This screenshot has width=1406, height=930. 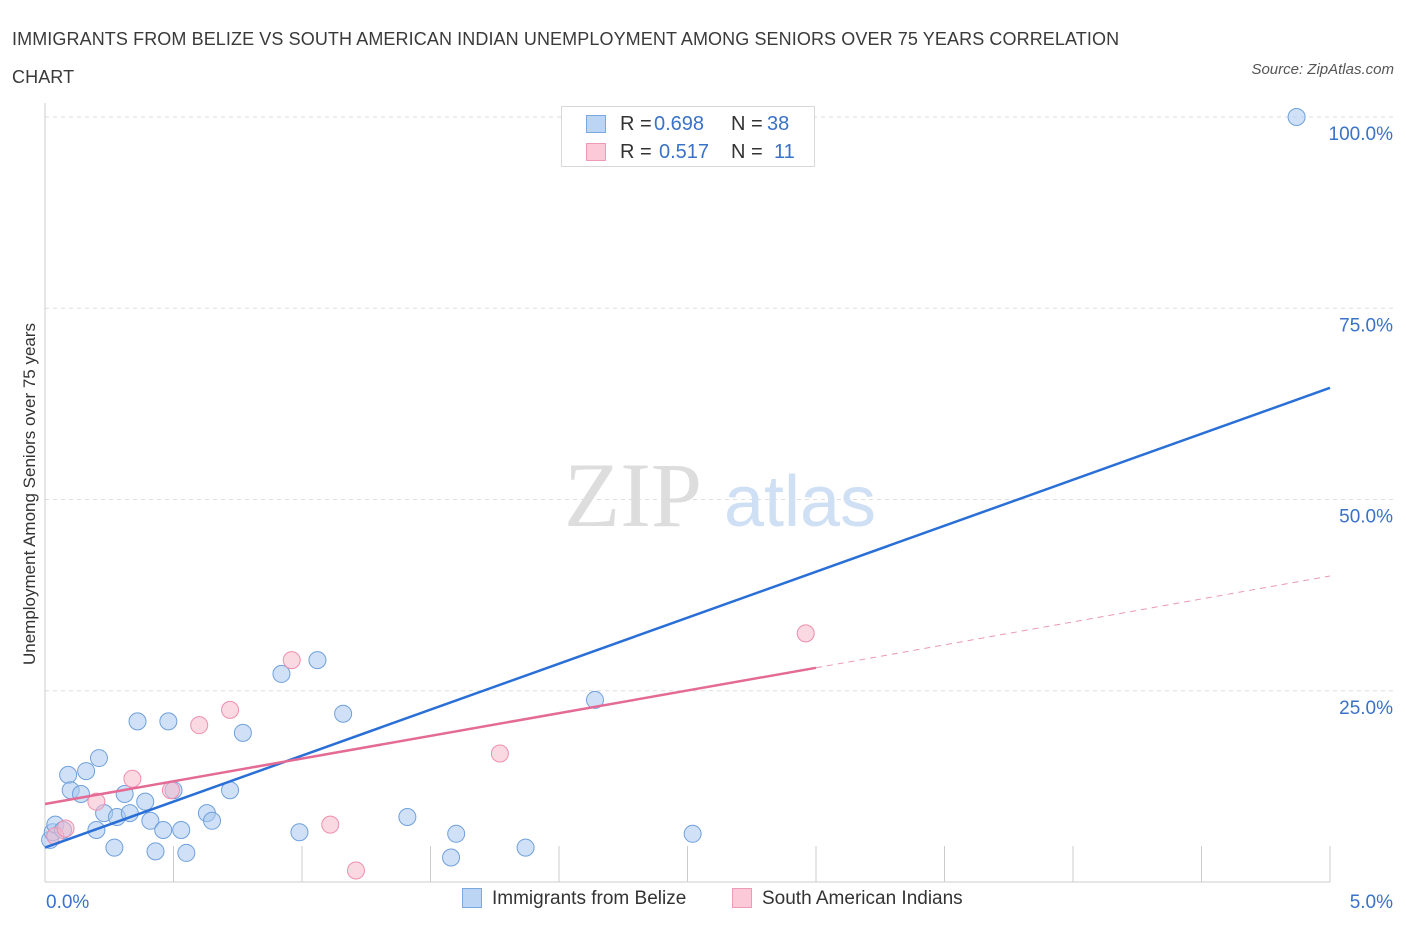 What do you see at coordinates (29, 494) in the screenshot?
I see `y-axis-label: Unemployment Among Seniors over 75 years` at bounding box center [29, 494].